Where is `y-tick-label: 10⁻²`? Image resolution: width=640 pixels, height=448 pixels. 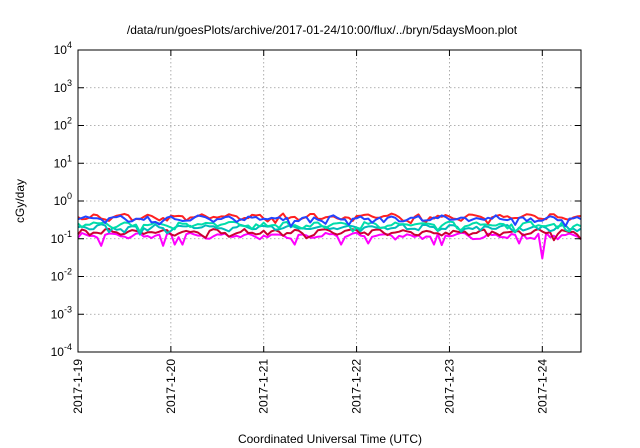 y-tick-label: 10⁻² is located at coordinates (61, 275).